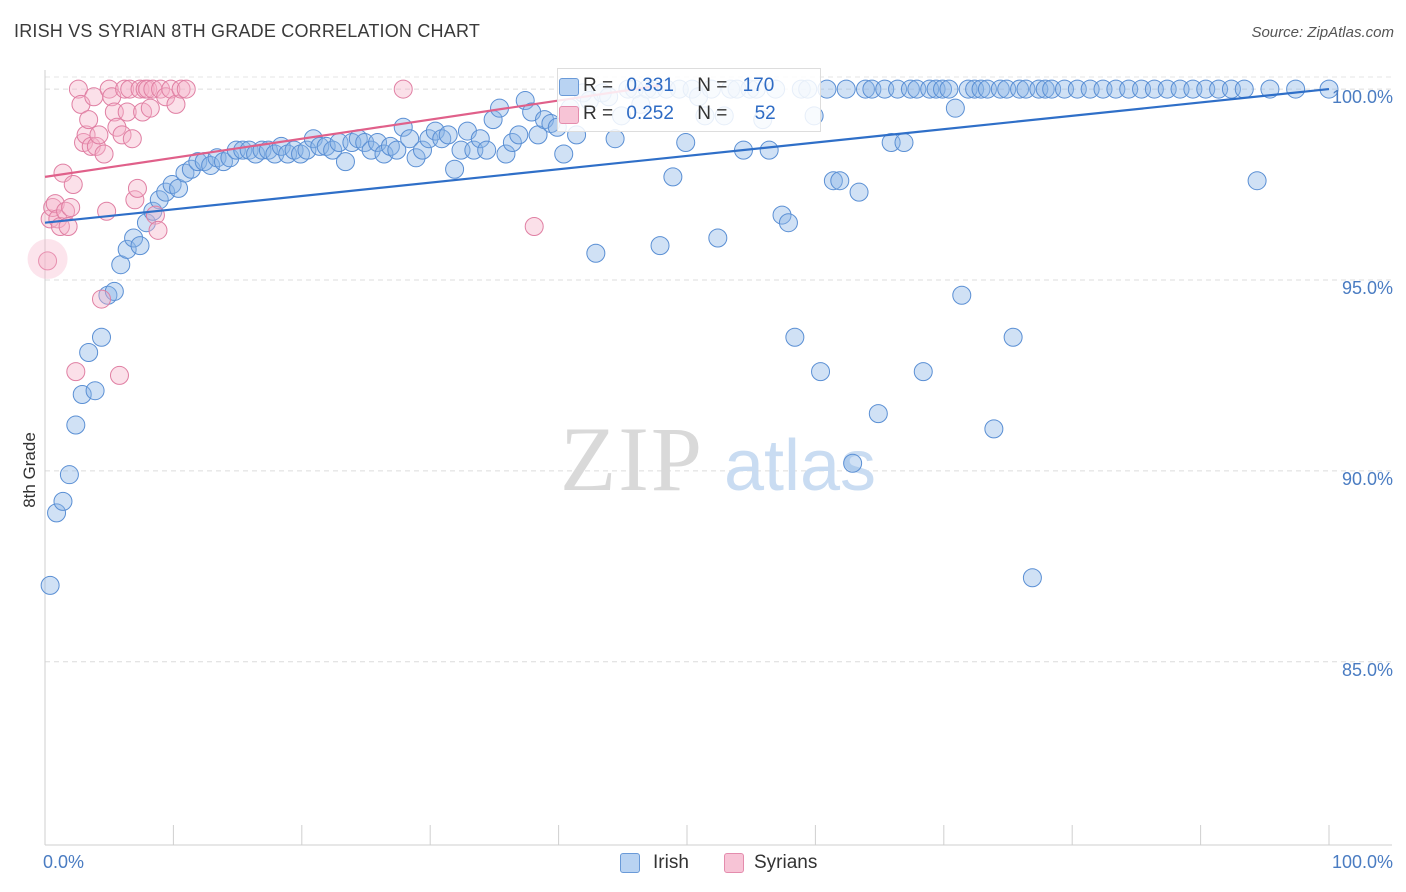  Describe the element at coordinates (1367, 288) in the screenshot. I see `y-tick-label-95: 95.0%` at that location.